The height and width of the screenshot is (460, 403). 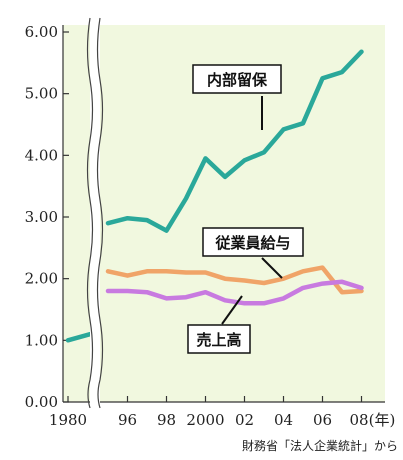 I want to click on y-axis-ticks: 0.00 1.00 2.00 3.00 4.00 5.00 6.00, so click(x=47, y=217).